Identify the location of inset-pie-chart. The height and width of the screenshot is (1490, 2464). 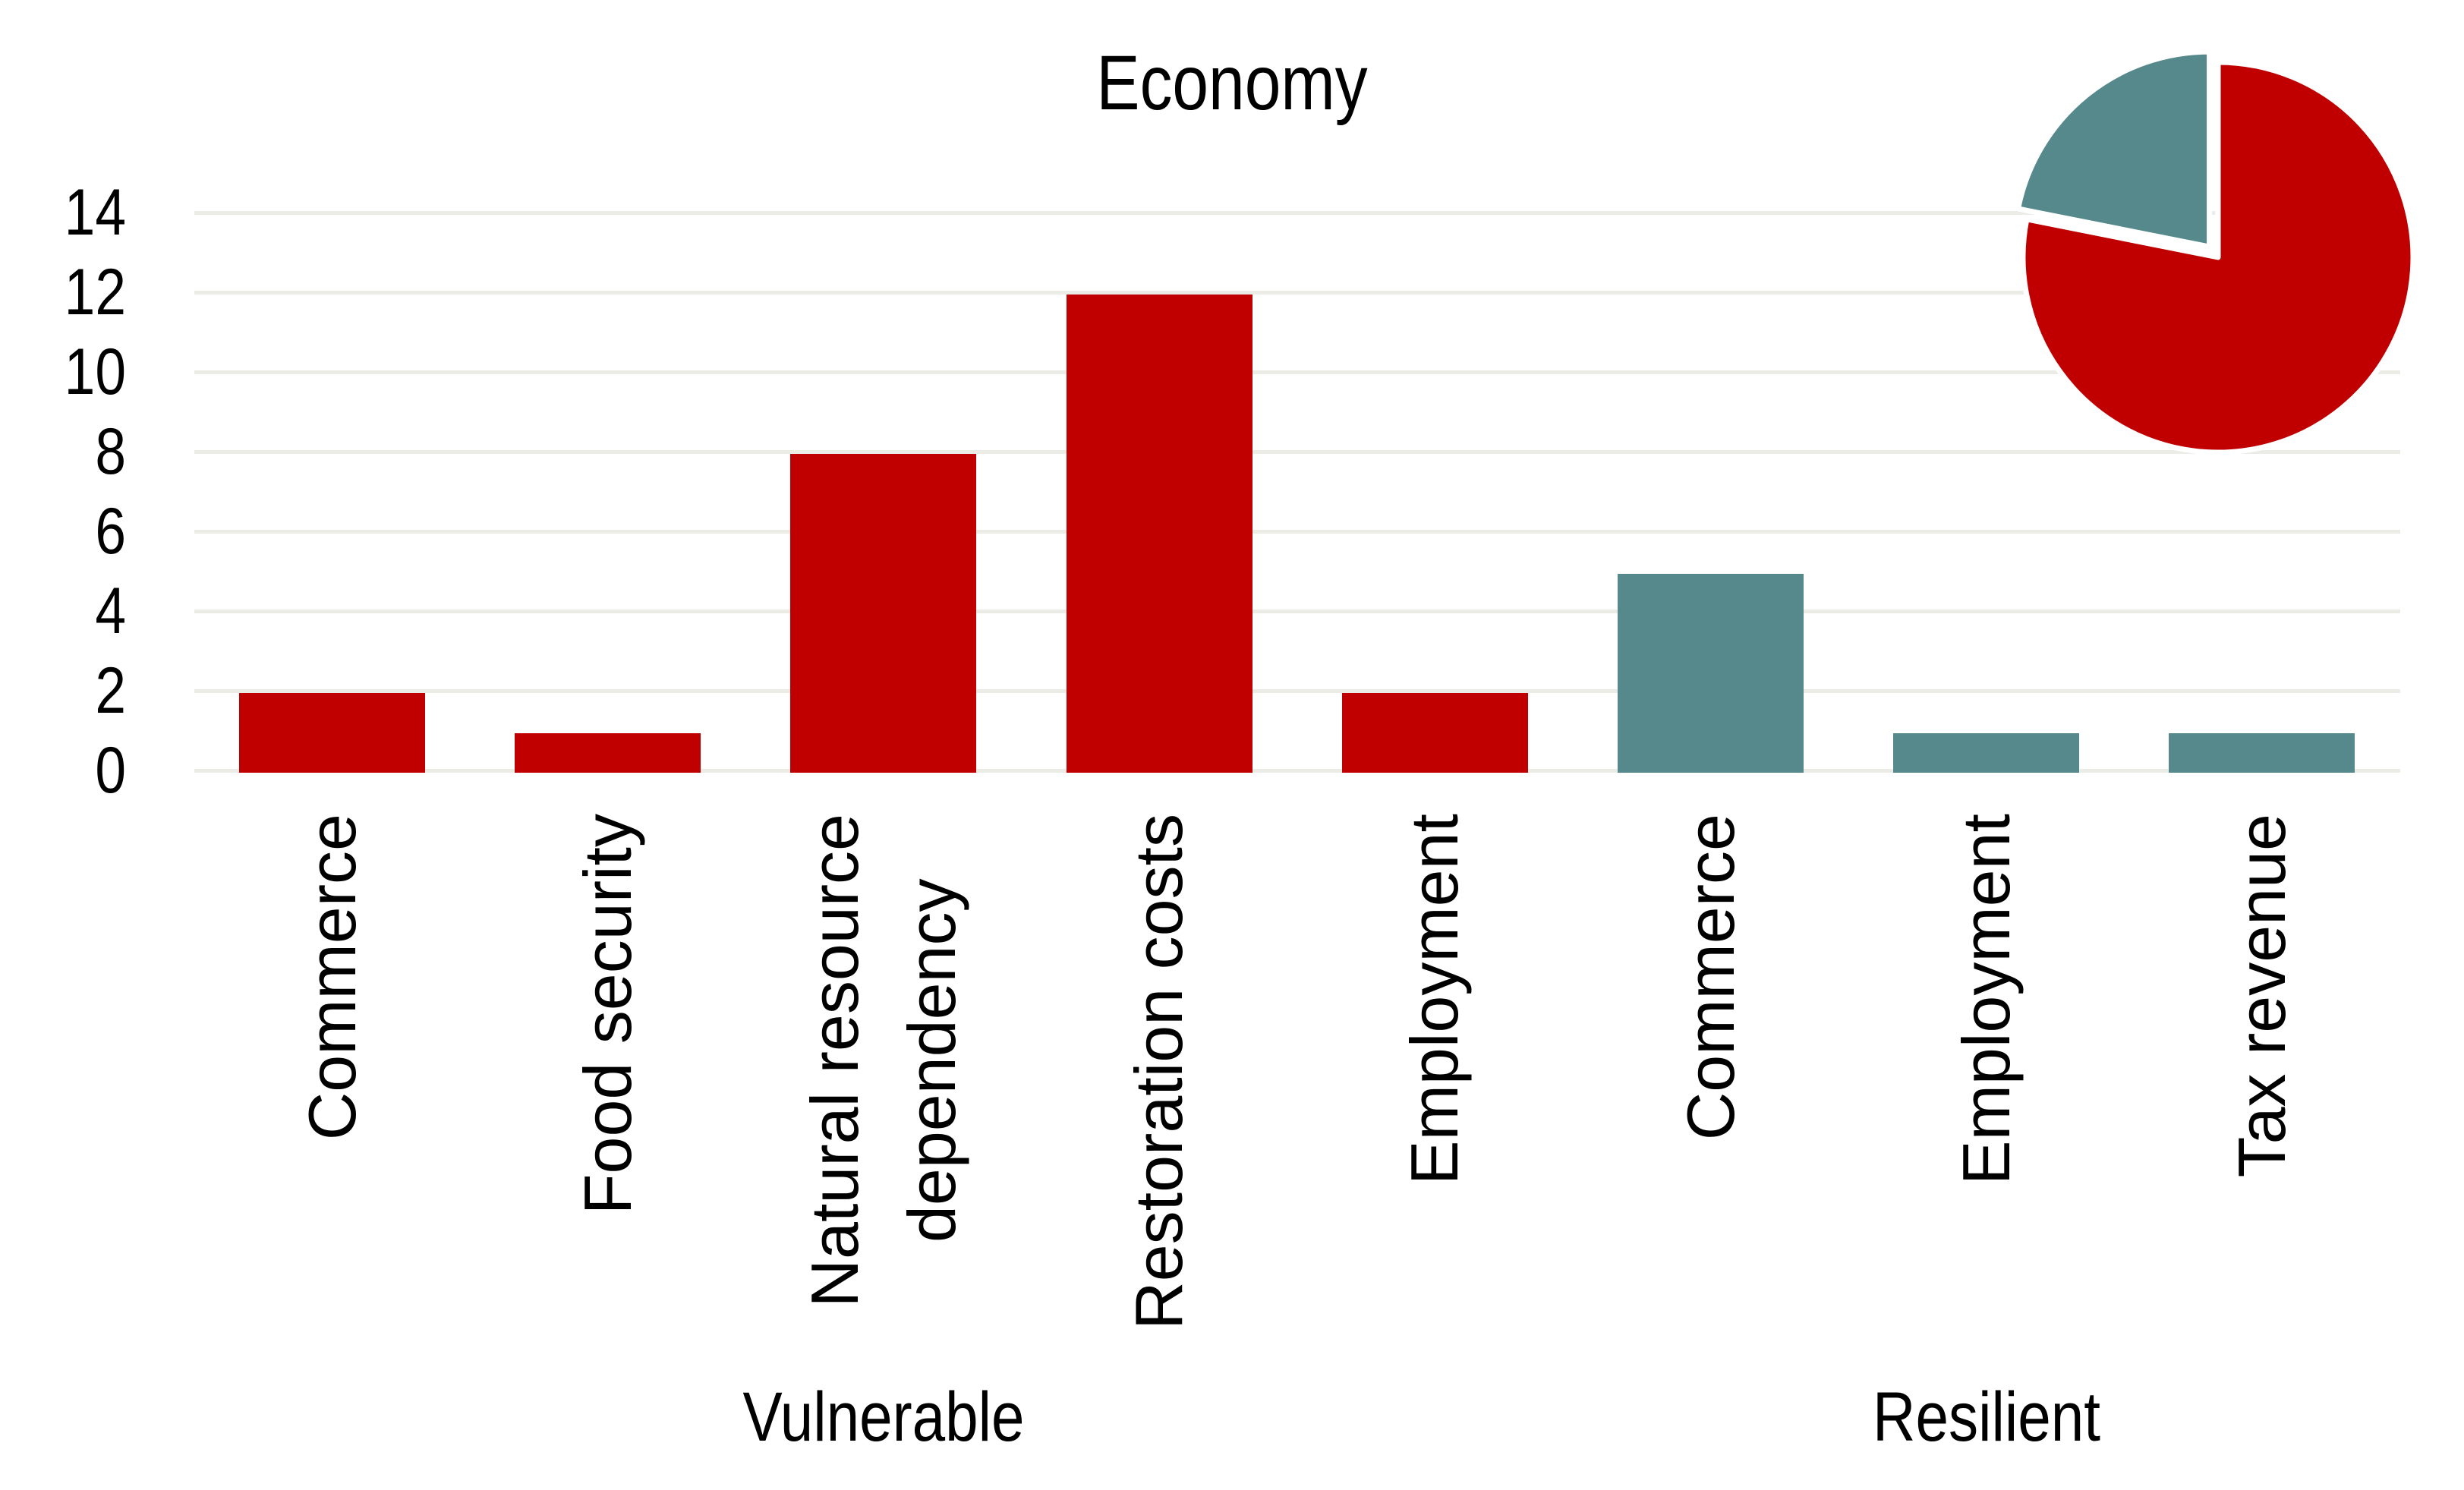
(2216, 252).